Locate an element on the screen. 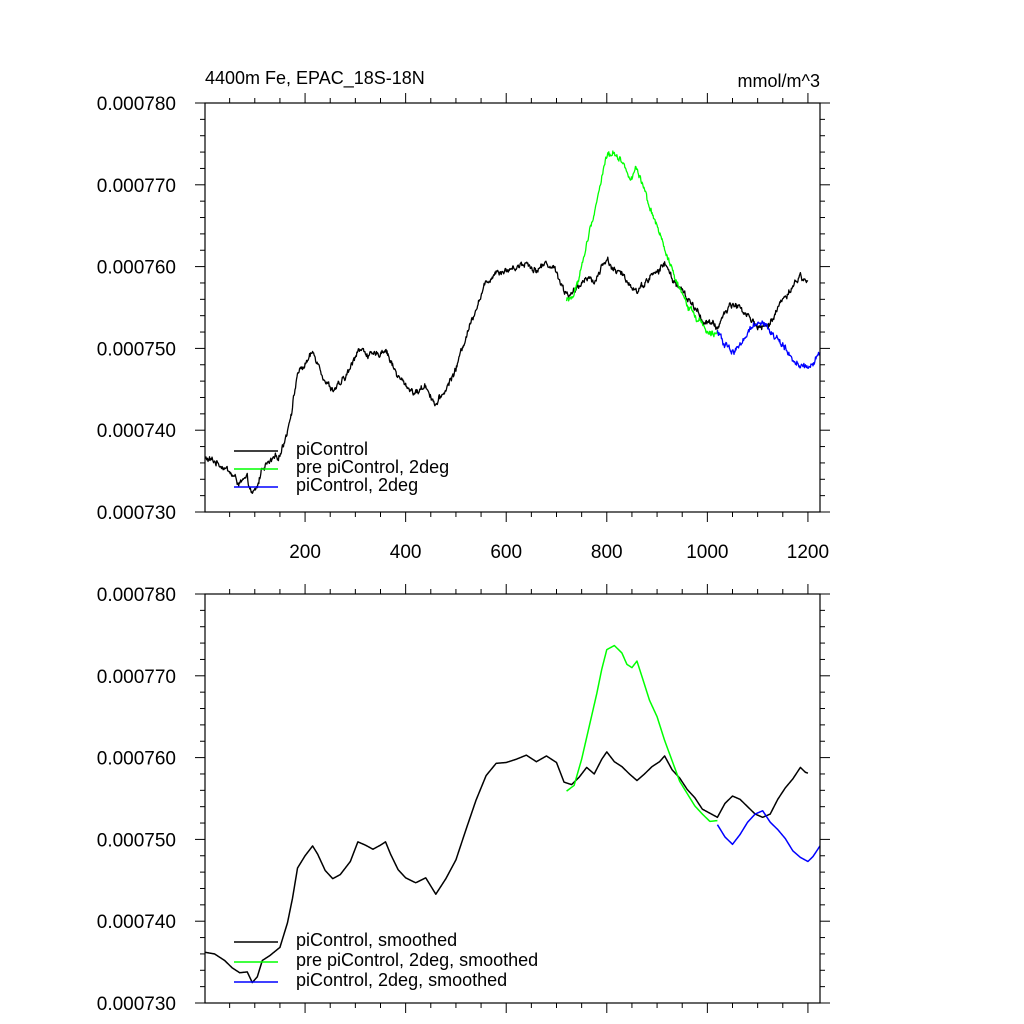 Image resolution: width=1024 pixels, height=1024 pixels. series-line-picontrol is located at coordinates (506, 375).